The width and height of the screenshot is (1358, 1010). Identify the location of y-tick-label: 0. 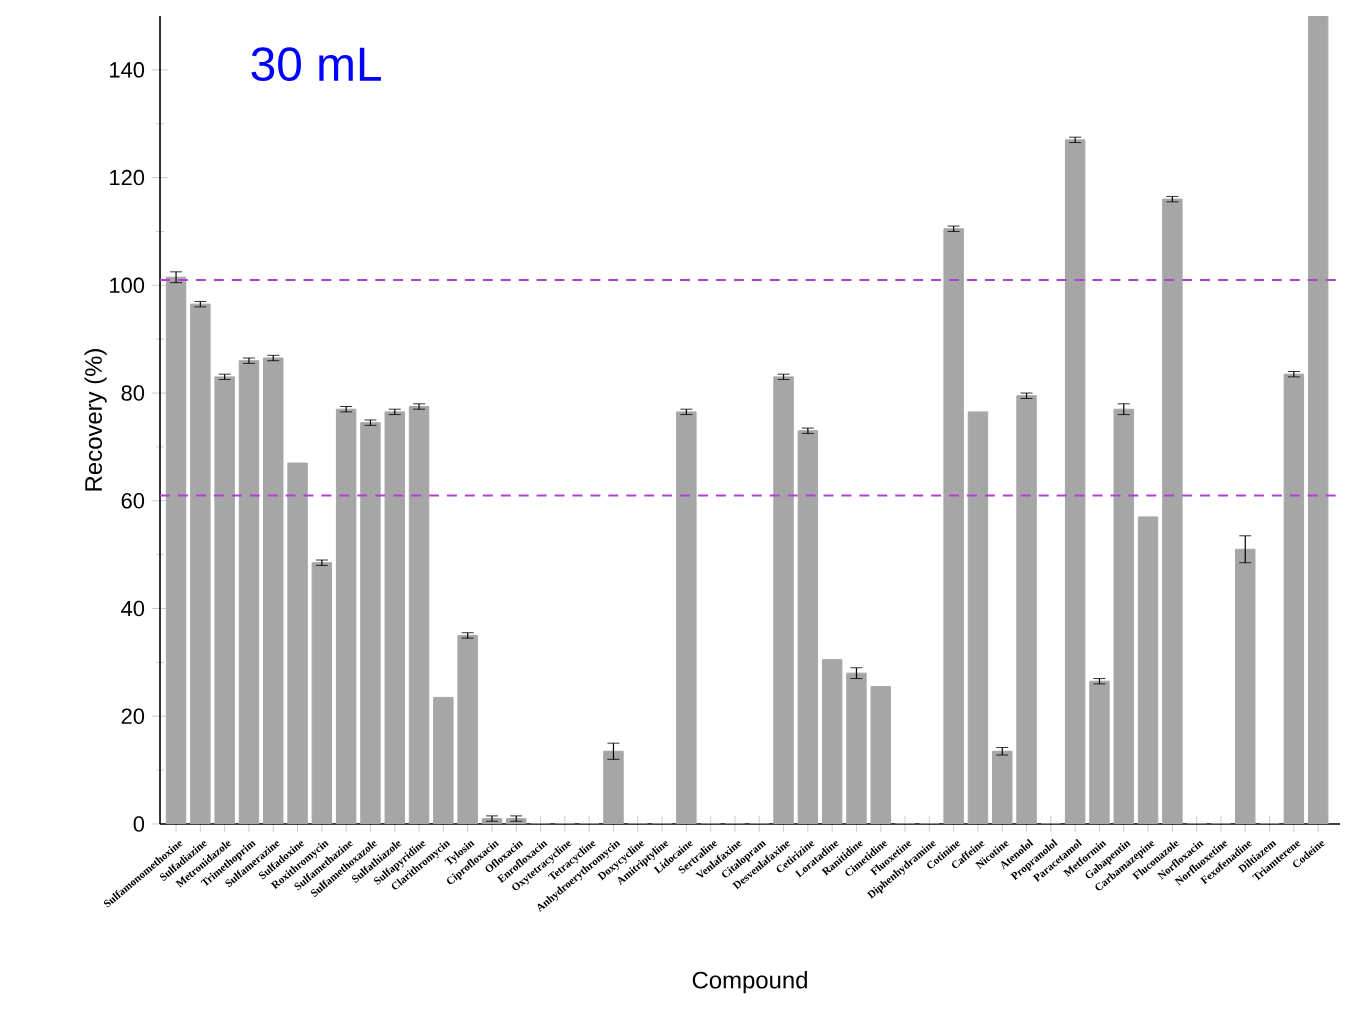
(139, 824).